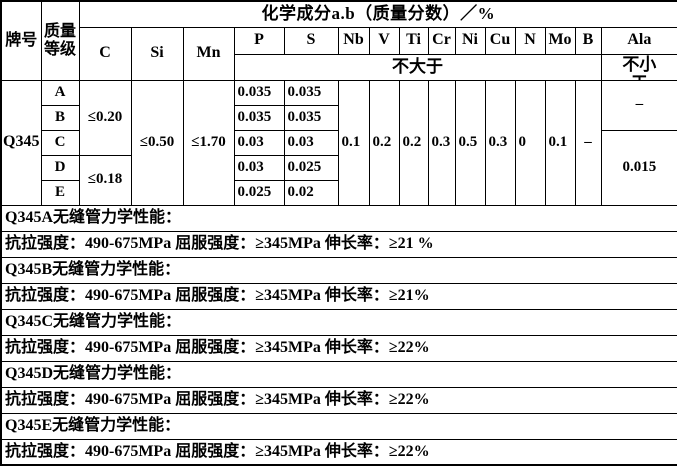 This screenshot has height=469, width=677. I want to click on col-header-S: S, so click(311, 40).